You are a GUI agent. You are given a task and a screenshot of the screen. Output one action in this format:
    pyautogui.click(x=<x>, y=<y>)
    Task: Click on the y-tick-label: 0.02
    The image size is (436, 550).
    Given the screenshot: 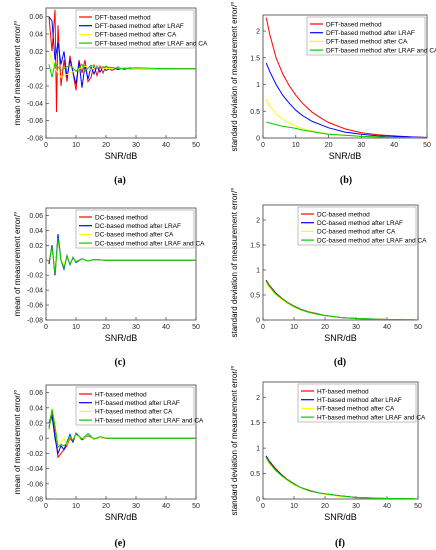 What is the action you would take?
    pyautogui.click(x=36, y=246)
    